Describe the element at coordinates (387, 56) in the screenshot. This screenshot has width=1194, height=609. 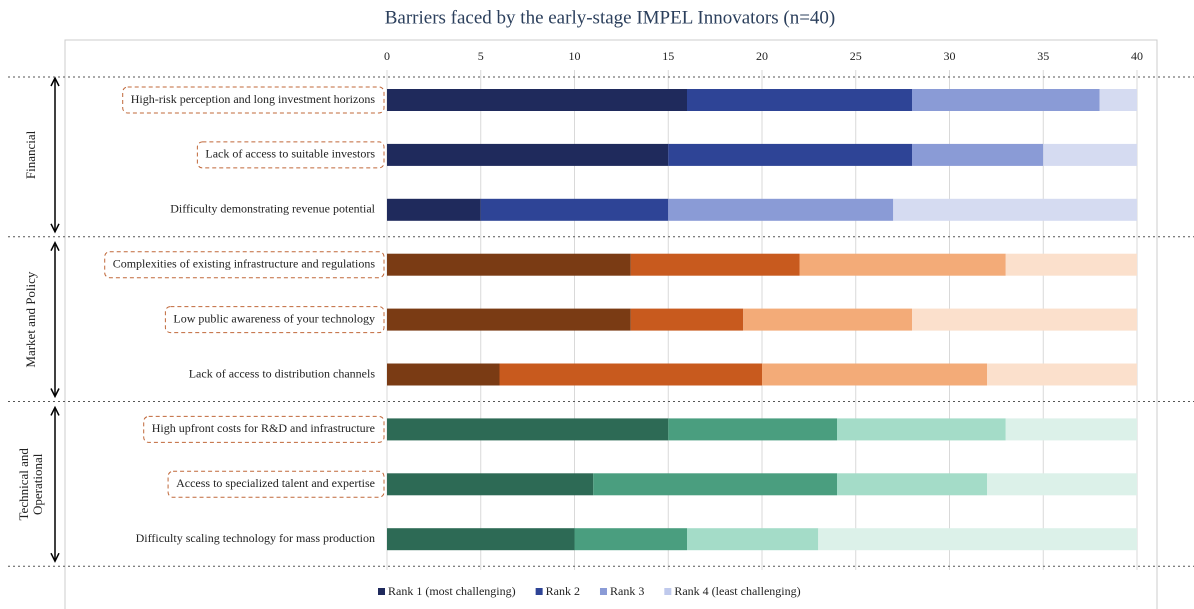
I see `x-tick-label: 0` at that location.